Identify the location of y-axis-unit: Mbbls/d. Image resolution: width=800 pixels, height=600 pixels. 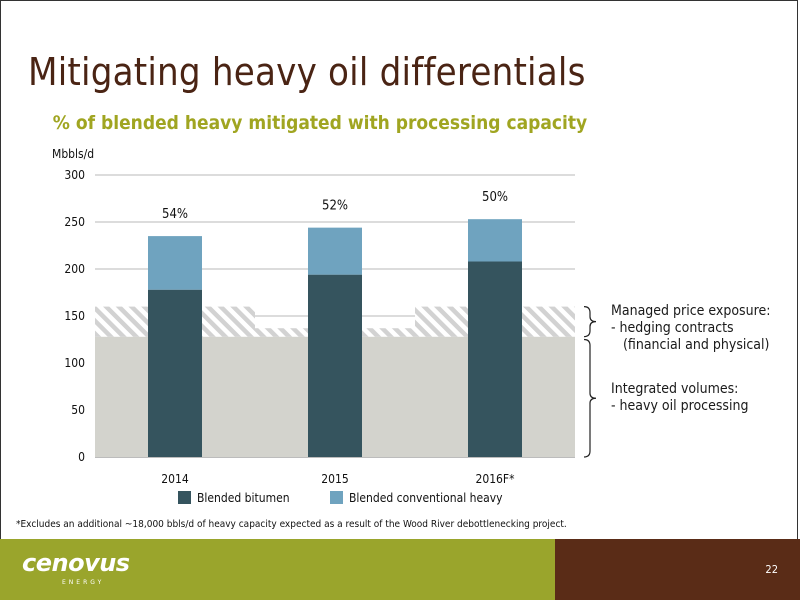
(73, 154).